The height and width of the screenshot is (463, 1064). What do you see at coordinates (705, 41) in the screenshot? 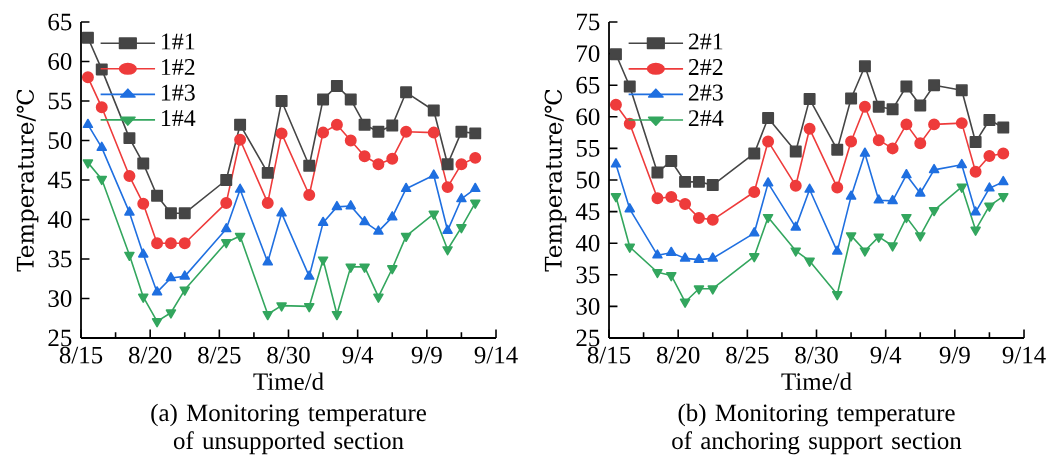
I see `legend-label: 2#1` at bounding box center [705, 41].